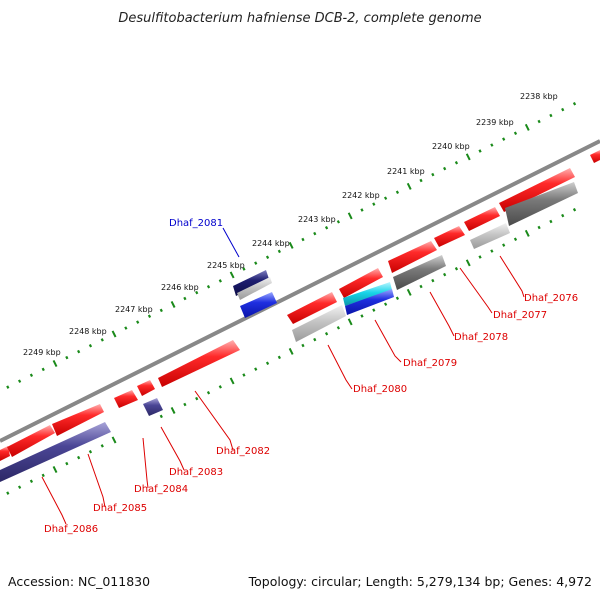 The image size is (600, 600). I want to click on gene-label-dhaf-2084: Dhaf_2084, so click(161, 489).